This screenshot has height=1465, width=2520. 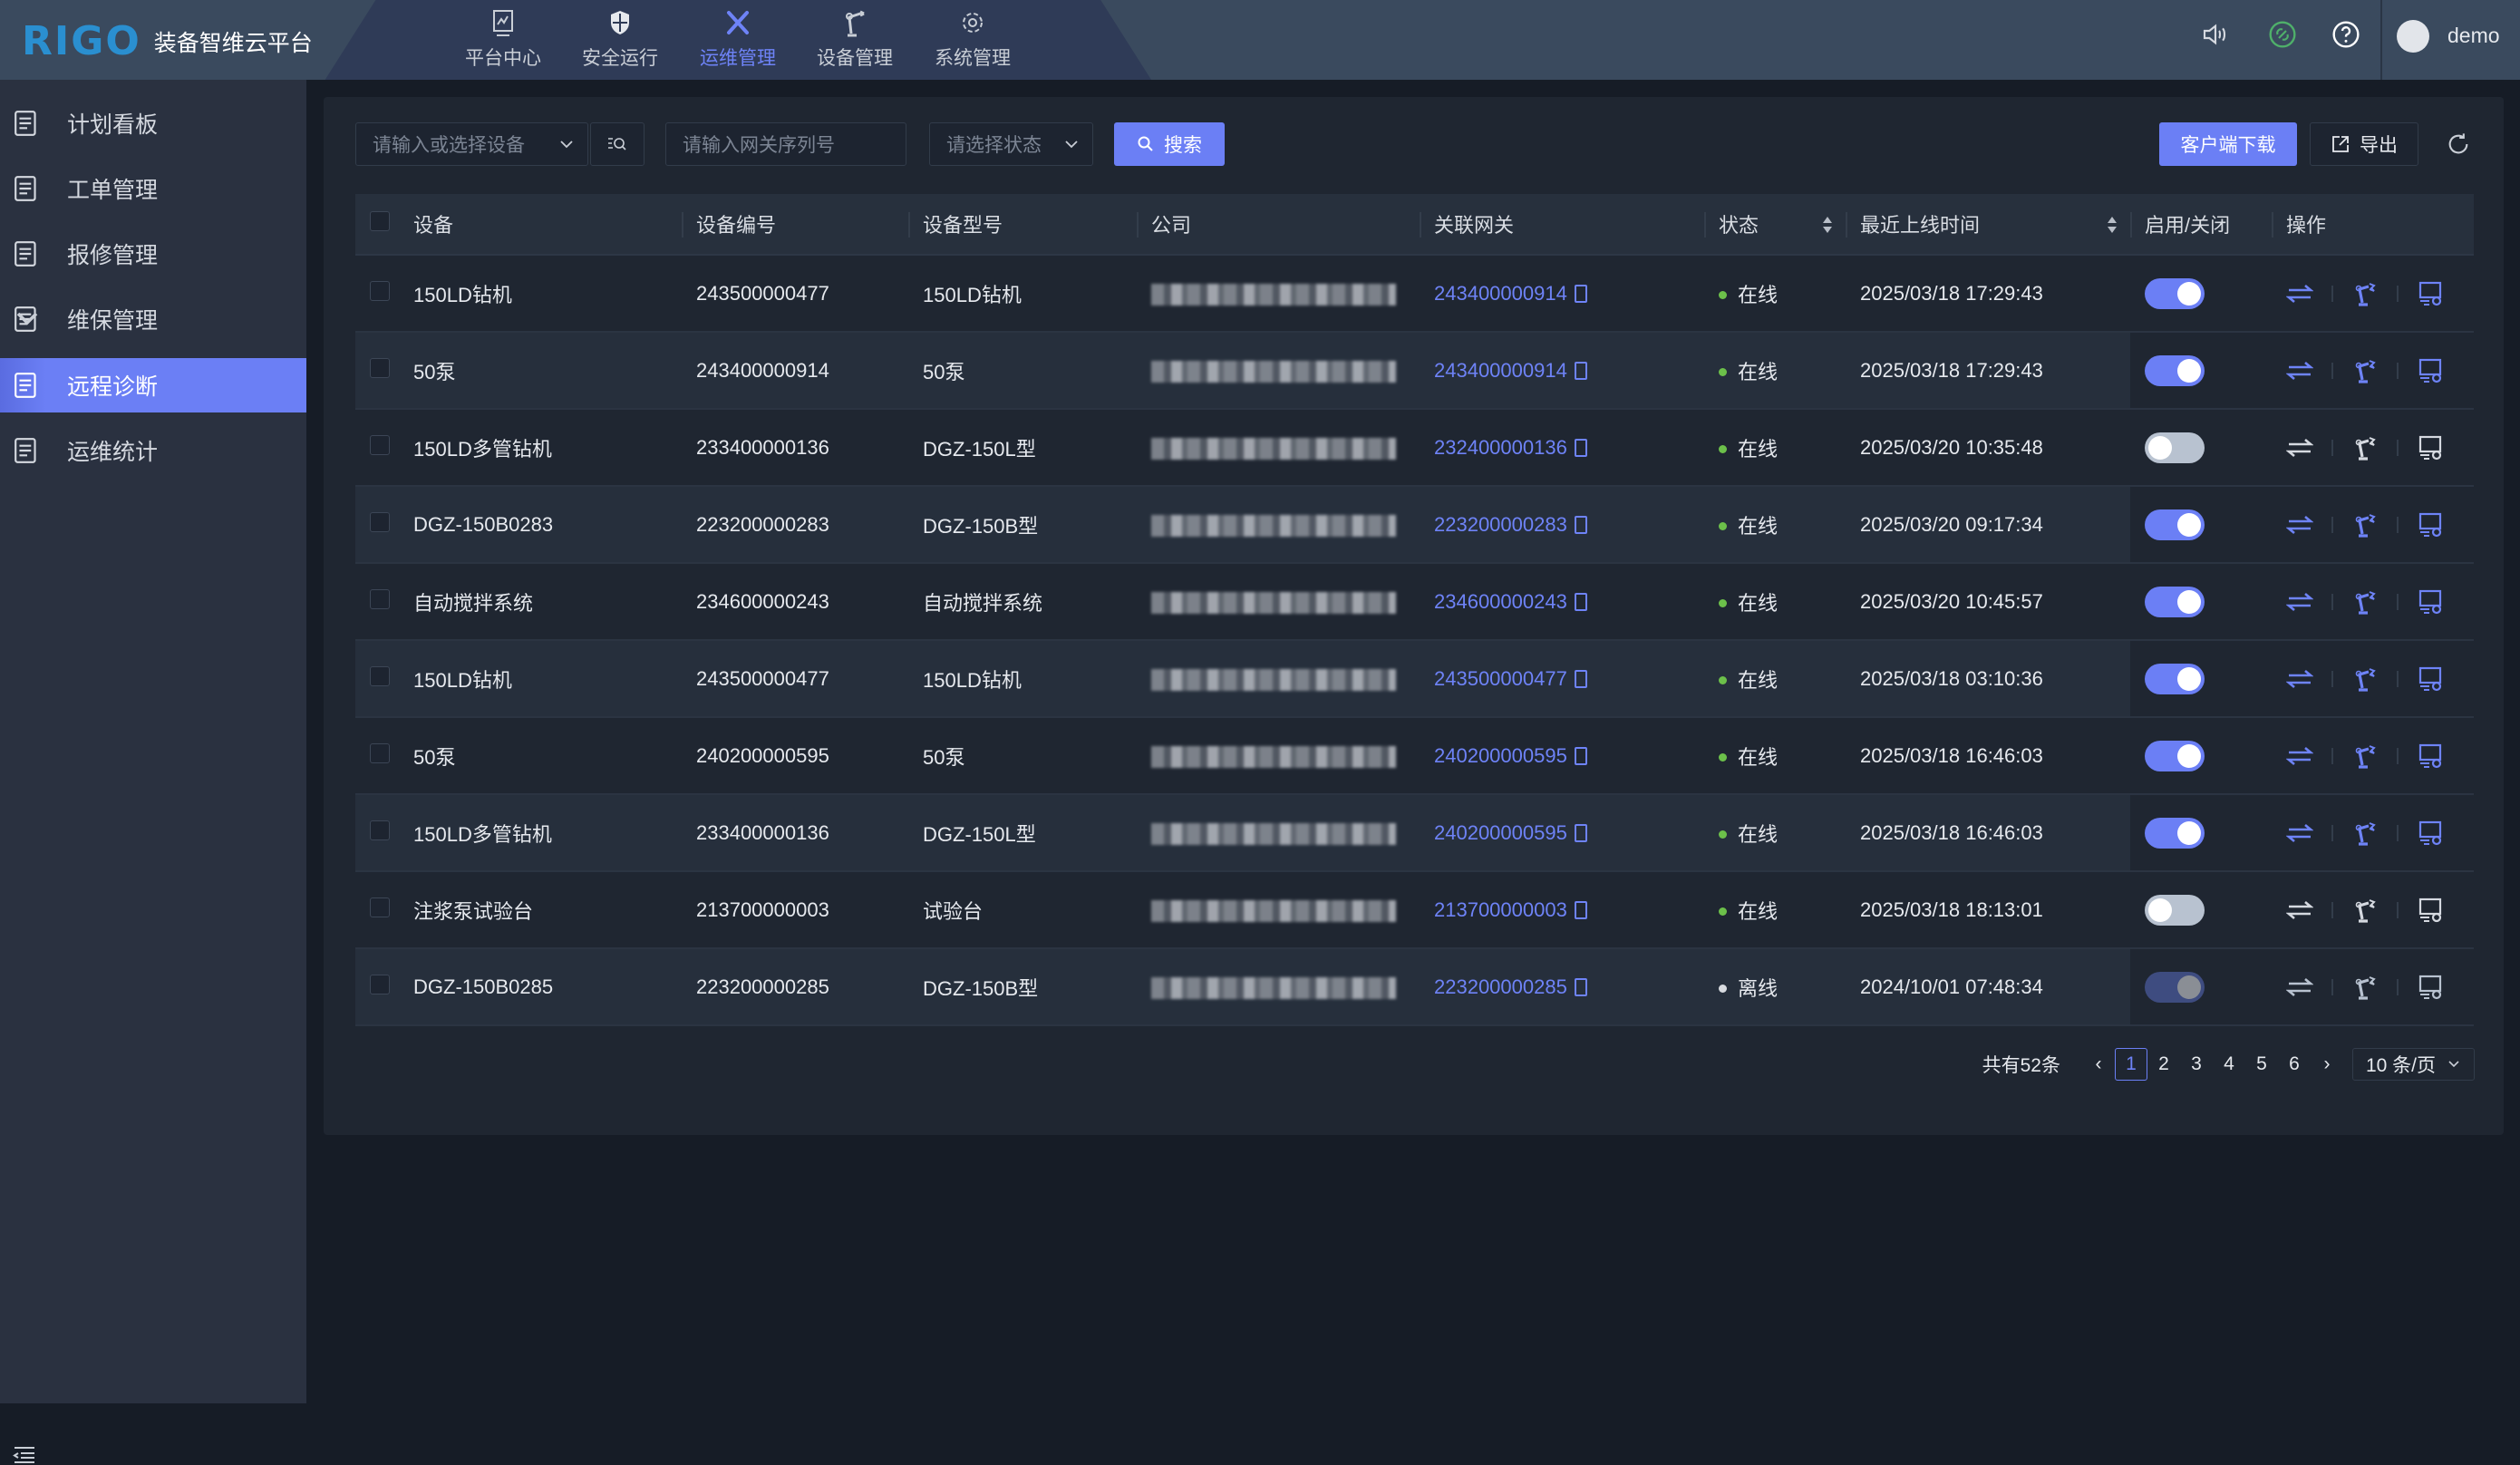 I want to click on nav-item-4: 系统管理, so click(x=973, y=35).